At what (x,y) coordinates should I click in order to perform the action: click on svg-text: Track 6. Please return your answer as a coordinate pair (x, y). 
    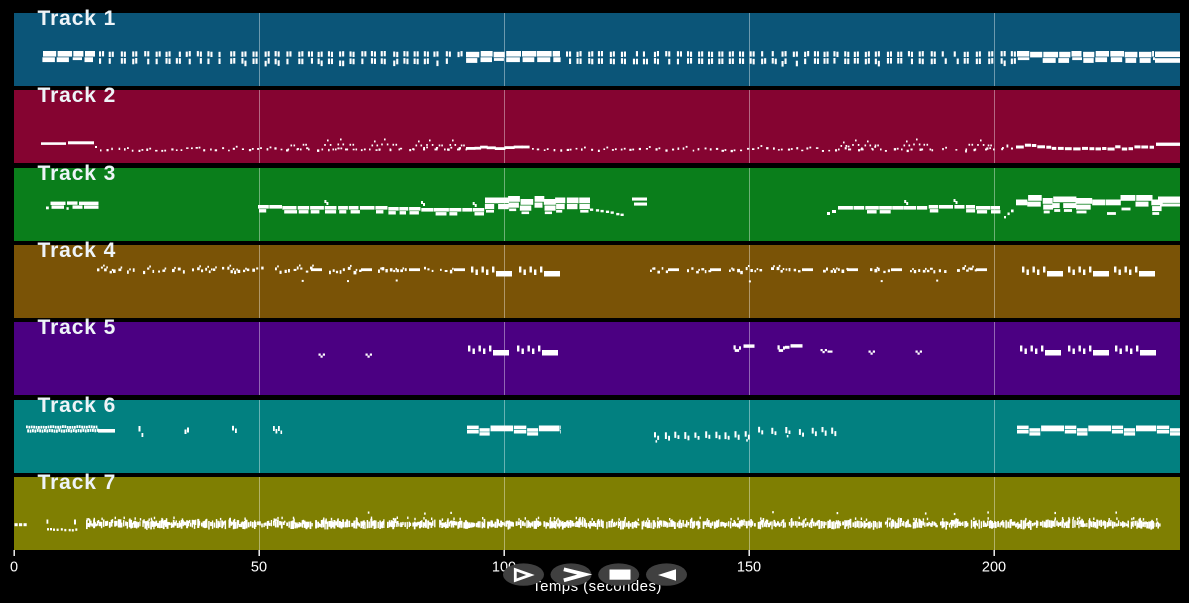
    Looking at the image, I should click on (77, 405).